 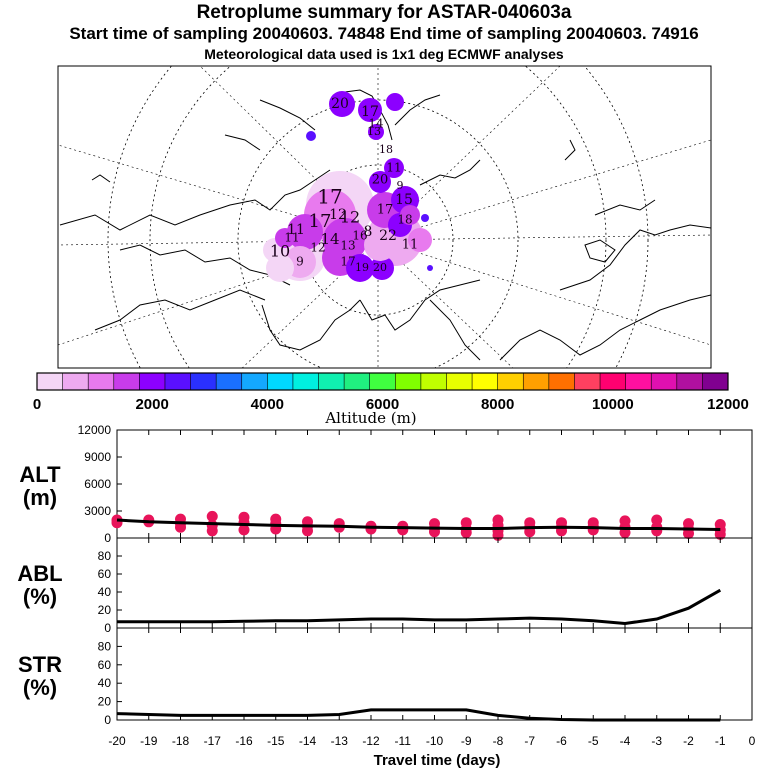 What do you see at coordinates (244, 741) in the screenshot?
I see `x-tick-label: -16` at bounding box center [244, 741].